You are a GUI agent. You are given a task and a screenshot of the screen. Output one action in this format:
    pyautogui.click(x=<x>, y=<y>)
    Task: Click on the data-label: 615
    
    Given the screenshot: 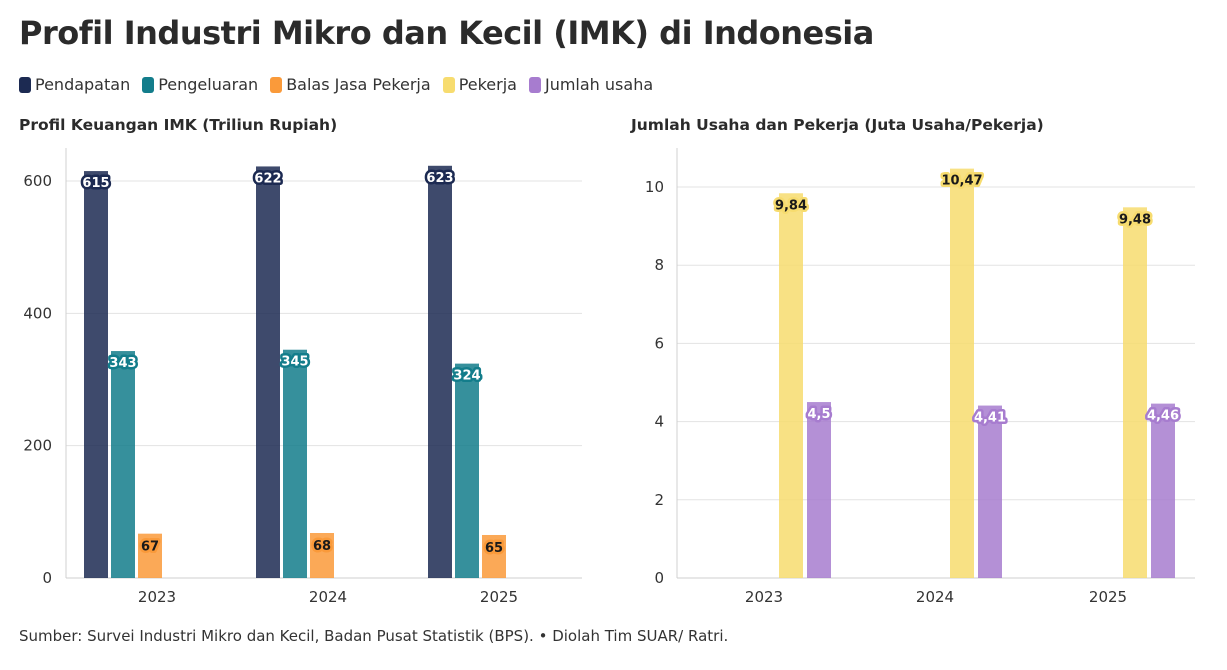 What is the action you would take?
    pyautogui.click(x=95, y=183)
    